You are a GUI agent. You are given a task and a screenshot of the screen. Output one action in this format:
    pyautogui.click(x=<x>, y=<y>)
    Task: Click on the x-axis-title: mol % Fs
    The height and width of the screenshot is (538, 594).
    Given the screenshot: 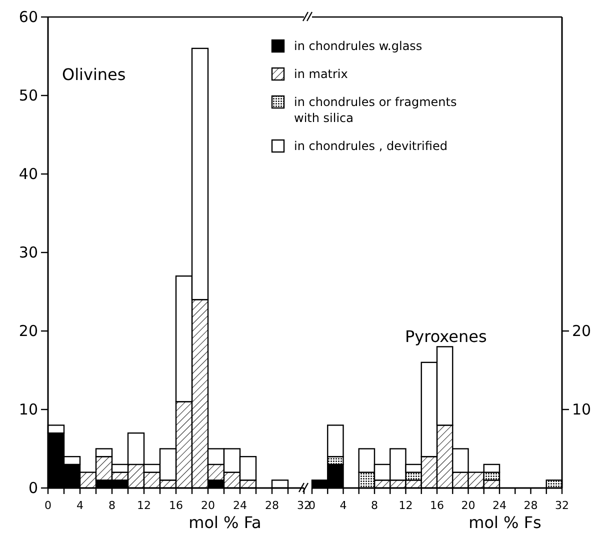 What is the action you would take?
    pyautogui.click(x=505, y=522)
    